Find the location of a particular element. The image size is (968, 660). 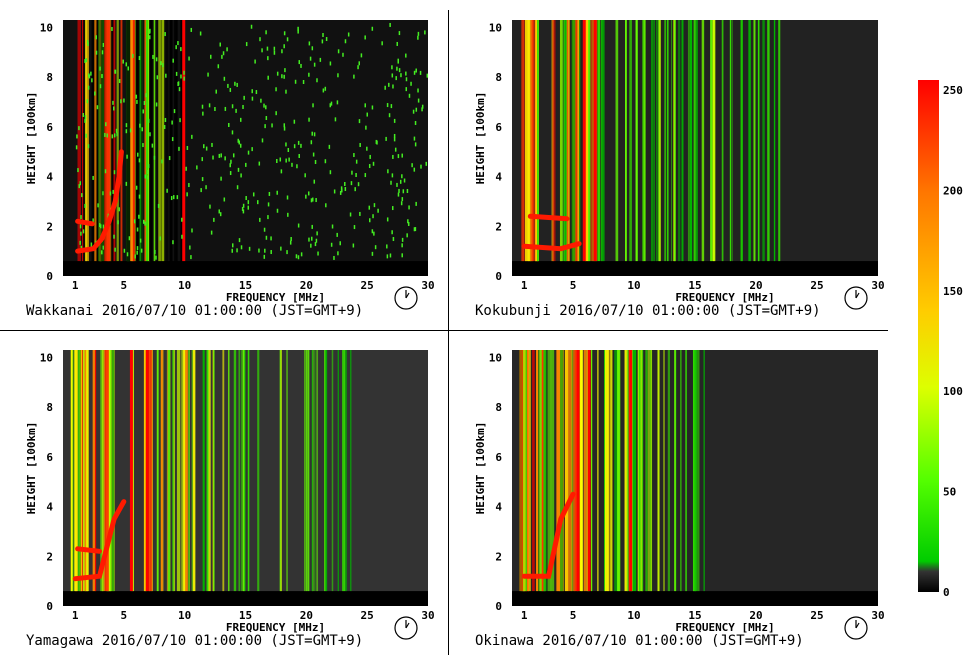

trace-o is located at coordinates (548, 535).